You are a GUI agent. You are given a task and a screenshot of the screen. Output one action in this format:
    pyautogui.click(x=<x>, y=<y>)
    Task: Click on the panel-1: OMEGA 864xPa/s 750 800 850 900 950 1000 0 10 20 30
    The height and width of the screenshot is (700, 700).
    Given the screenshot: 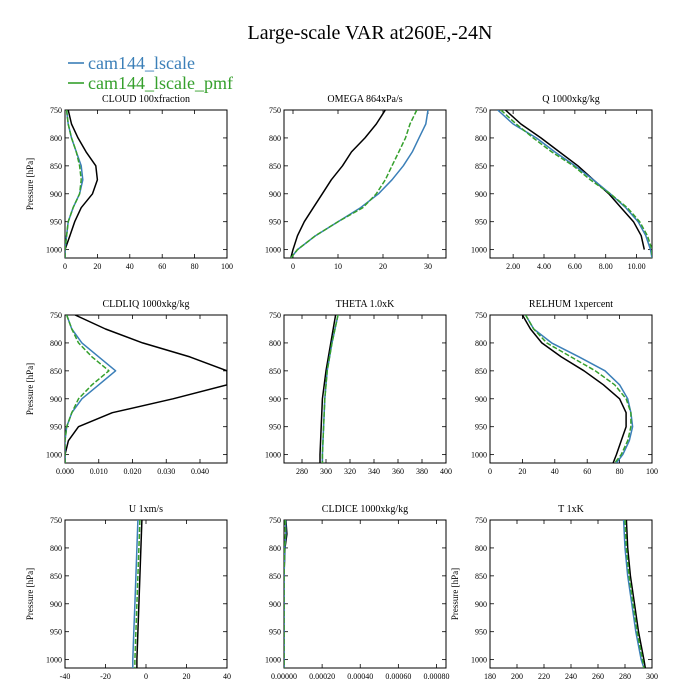 What is the action you would take?
    pyautogui.click(x=356, y=182)
    